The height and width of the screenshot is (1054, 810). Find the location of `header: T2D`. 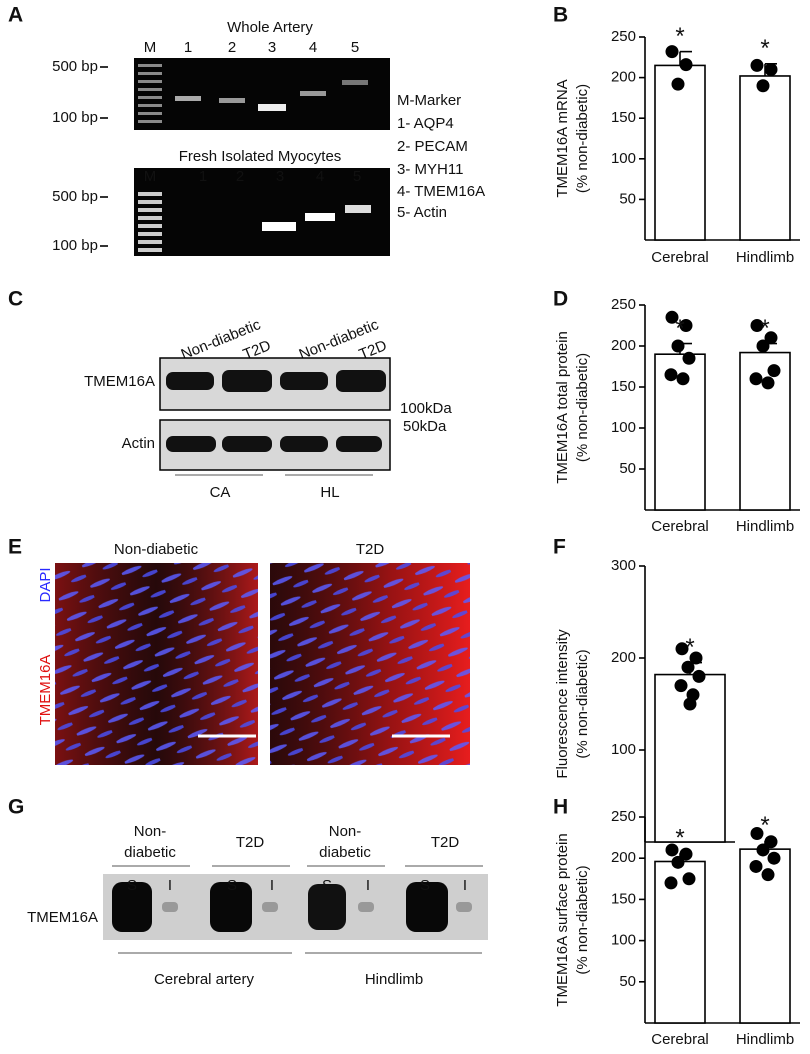

header: T2D is located at coordinates (250, 842).